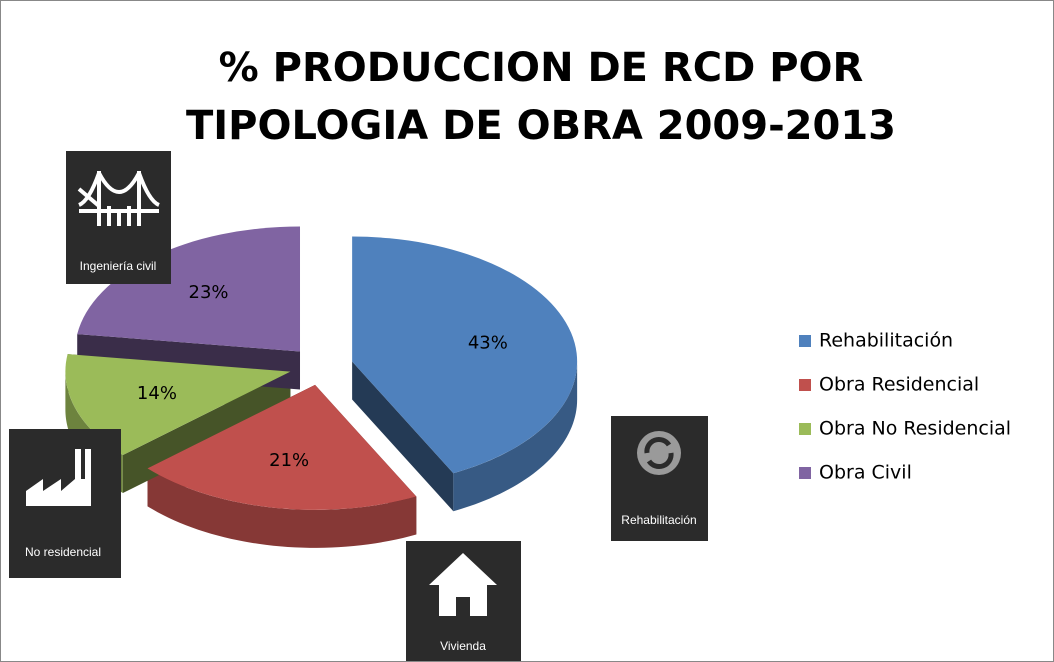 This screenshot has height=662, width=1054. I want to click on legend-label: Obra Civil, so click(865, 473).